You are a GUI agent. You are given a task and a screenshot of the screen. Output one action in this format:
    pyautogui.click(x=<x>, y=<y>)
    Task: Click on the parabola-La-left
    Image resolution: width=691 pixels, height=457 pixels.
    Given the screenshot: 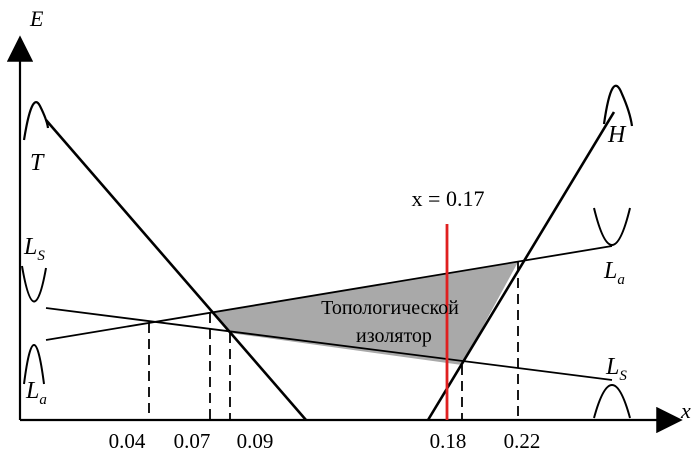 What is the action you would take?
    pyautogui.click(x=34, y=364)
    